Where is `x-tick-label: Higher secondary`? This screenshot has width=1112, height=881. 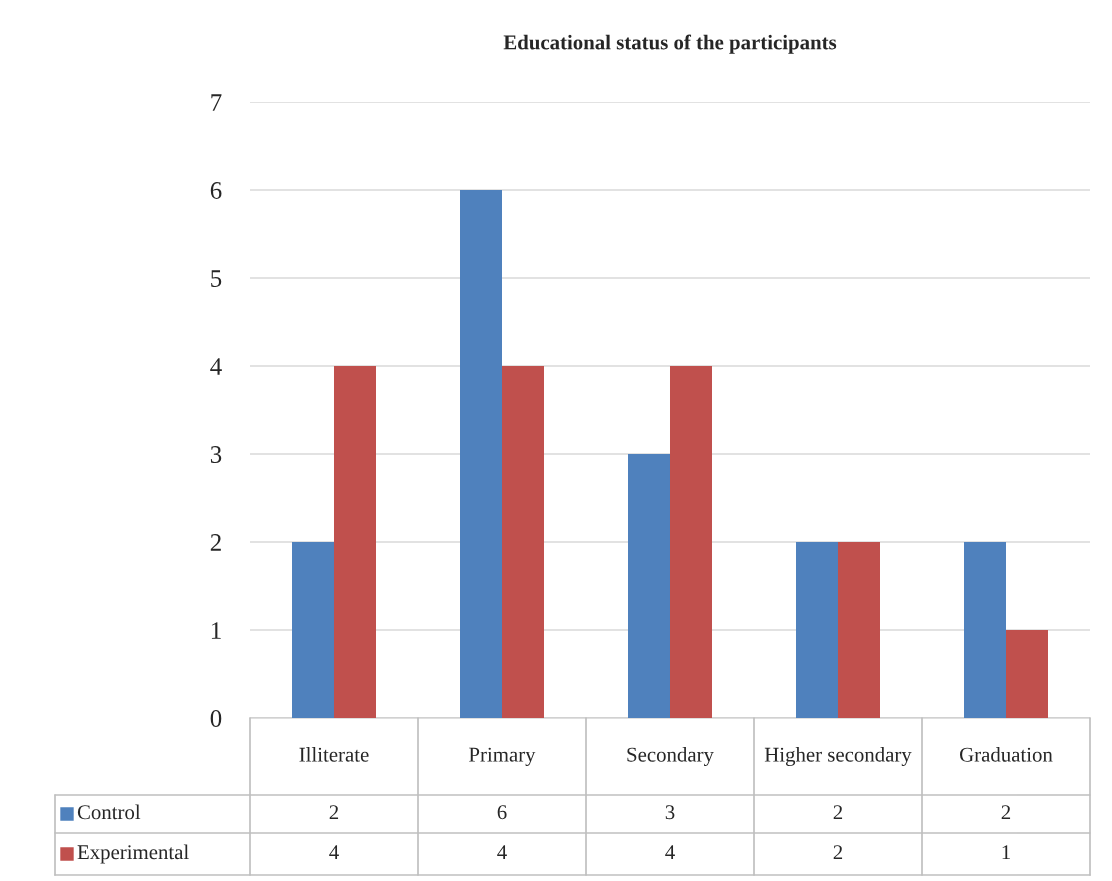 x-tick-label: Higher secondary is located at coordinates (838, 756).